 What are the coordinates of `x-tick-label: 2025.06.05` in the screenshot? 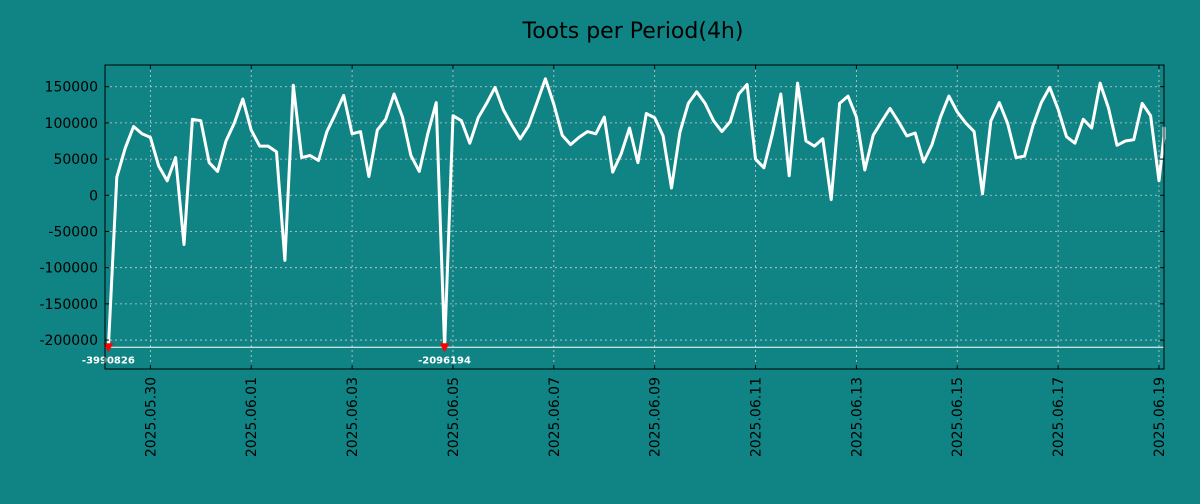 It's located at (454, 417).